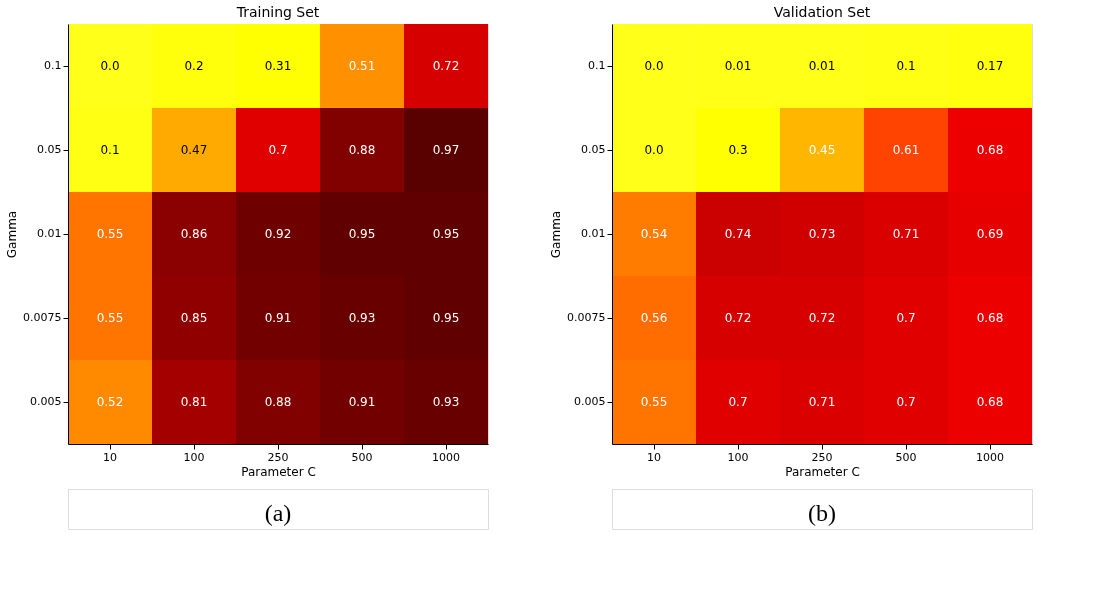 The width and height of the screenshot is (1093, 600). Describe the element at coordinates (822, 150) in the screenshot. I see `data-label: 0.45` at that location.